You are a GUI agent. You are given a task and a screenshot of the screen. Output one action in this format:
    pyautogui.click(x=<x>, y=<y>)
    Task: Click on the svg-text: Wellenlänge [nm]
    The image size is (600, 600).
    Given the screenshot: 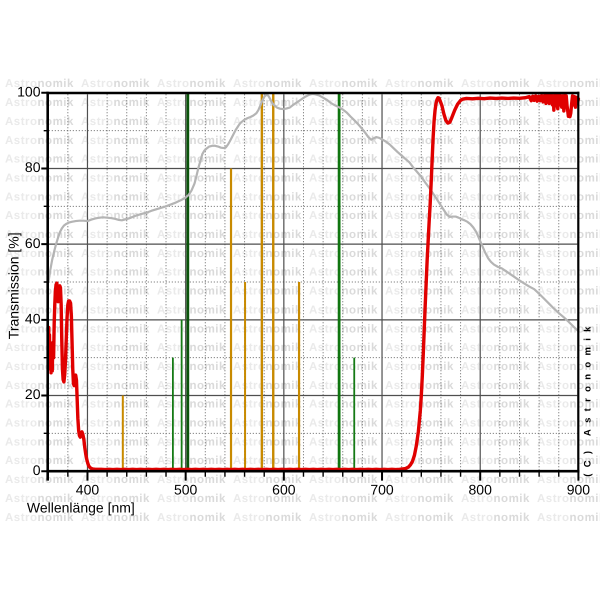 What is the action you would take?
    pyautogui.click(x=81, y=508)
    